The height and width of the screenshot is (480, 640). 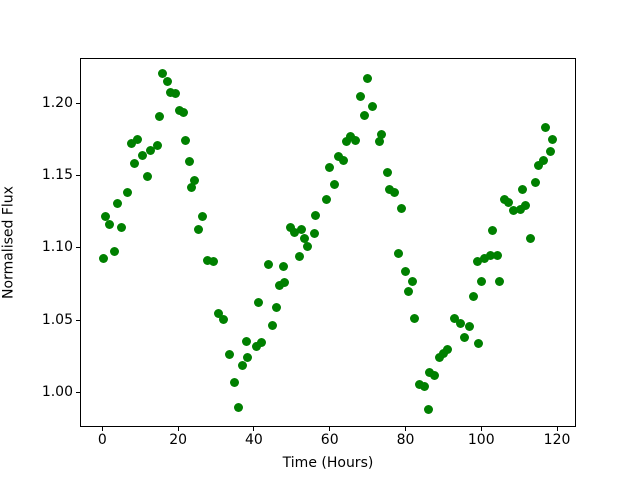 I want to click on x-axis-label: Time (Hours), so click(x=328, y=463).